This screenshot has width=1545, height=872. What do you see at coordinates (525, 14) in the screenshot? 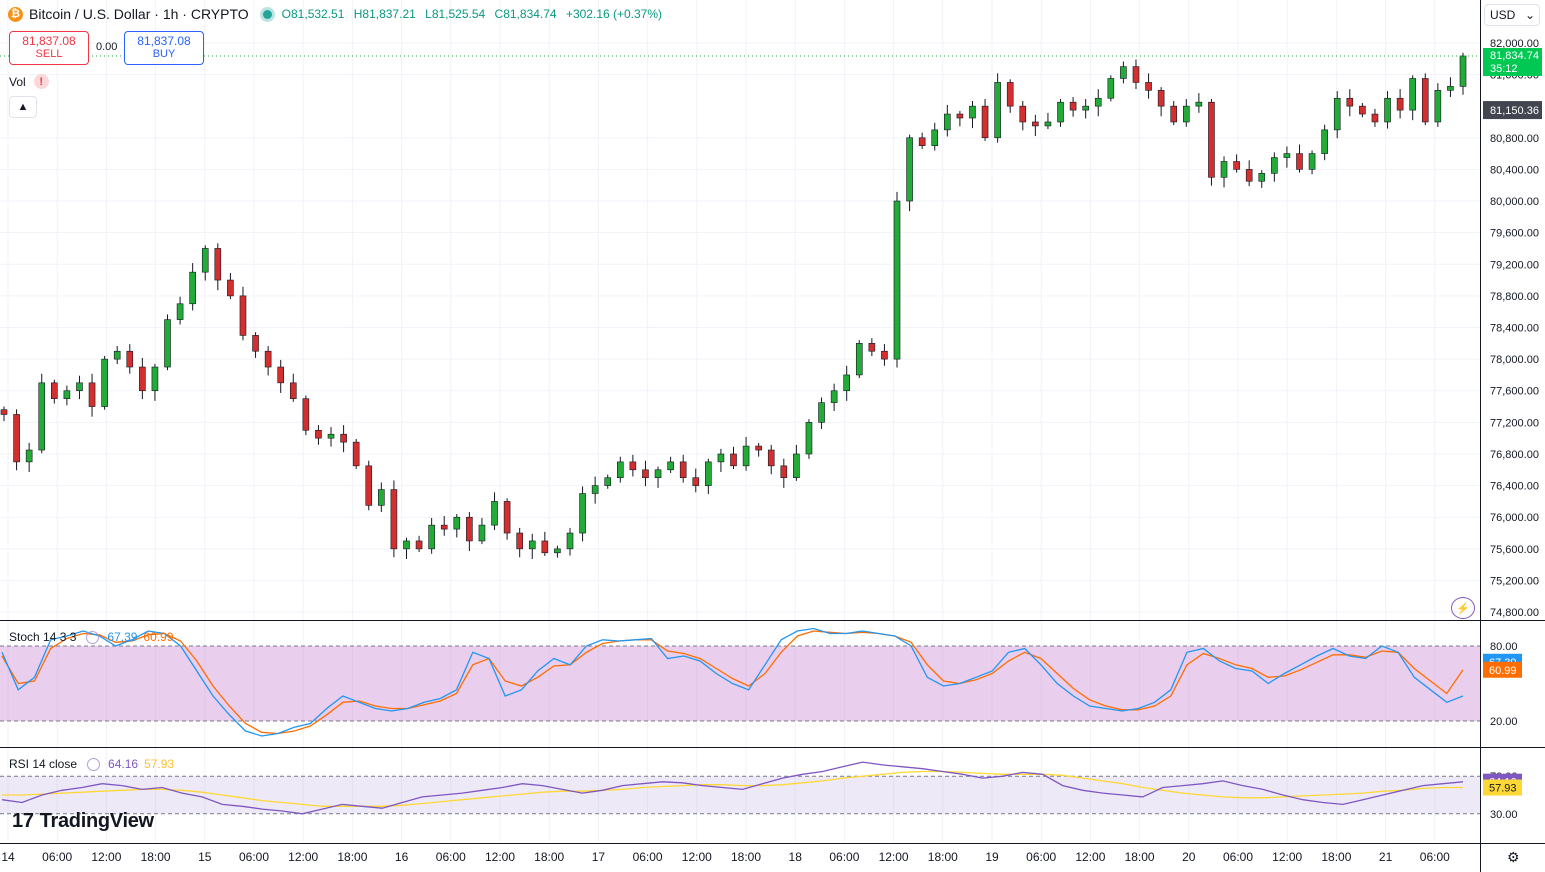
I see `ohlc-close: C81,834.74` at bounding box center [525, 14].